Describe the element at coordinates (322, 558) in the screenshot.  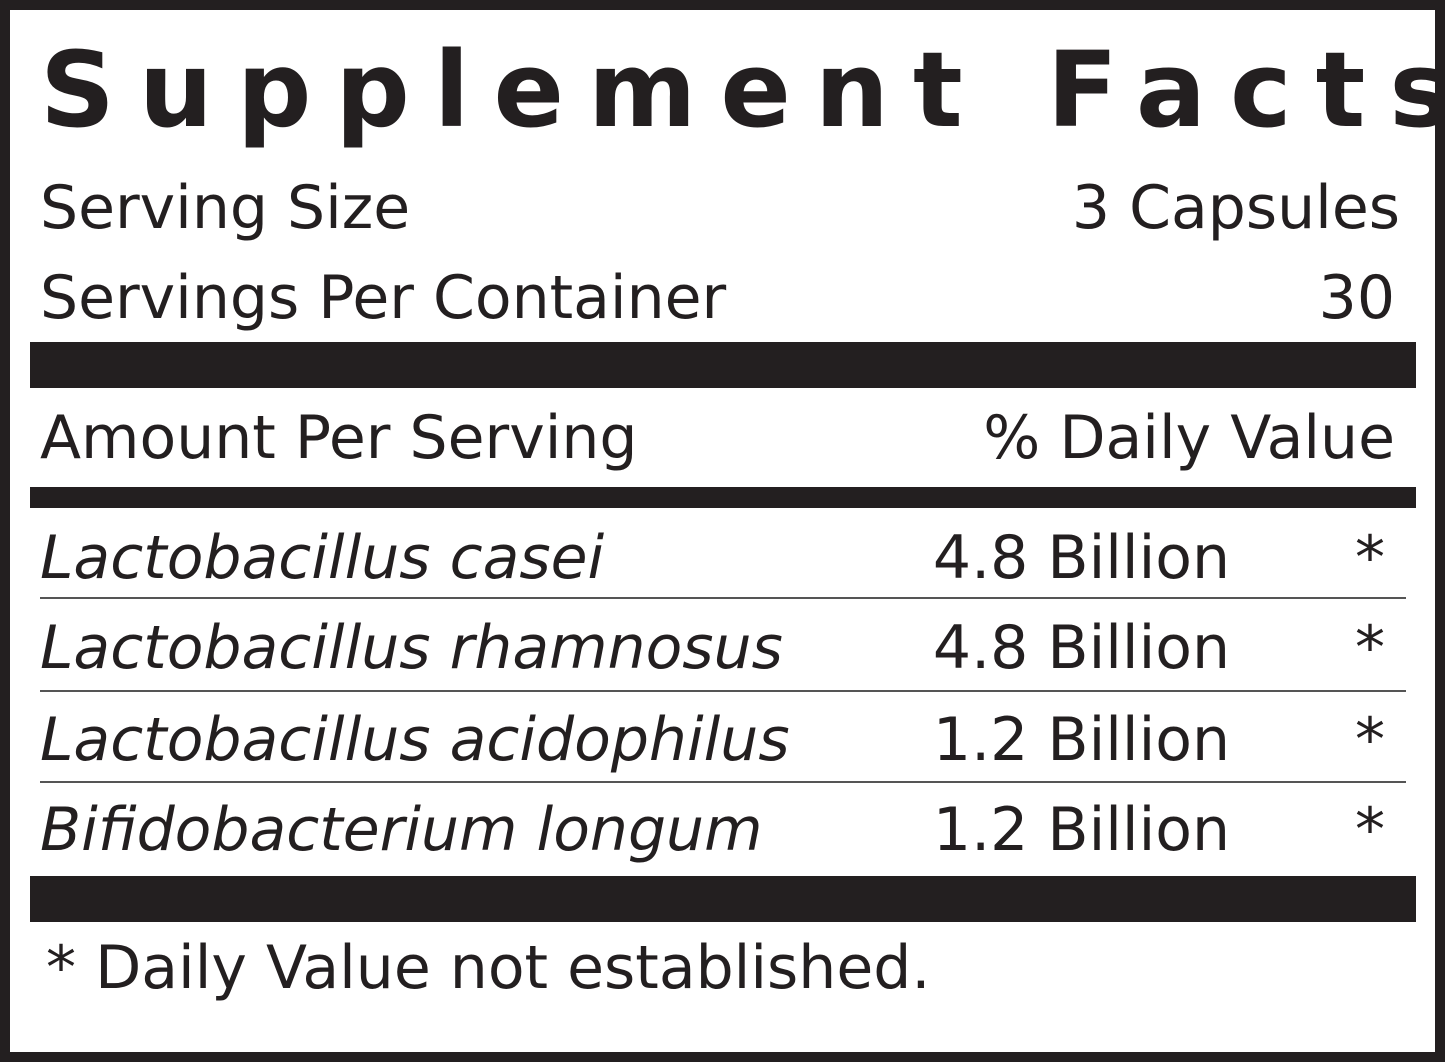
I see `ingredient-name: Lactobacillus casei` at that location.